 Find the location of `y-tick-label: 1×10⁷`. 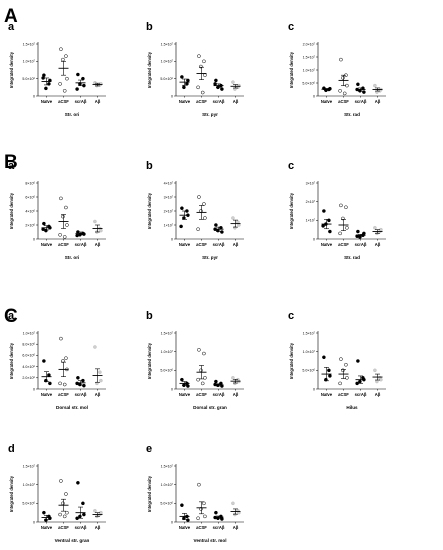

y-tick-label: 1×10⁷ is located at coordinates (169, 225).